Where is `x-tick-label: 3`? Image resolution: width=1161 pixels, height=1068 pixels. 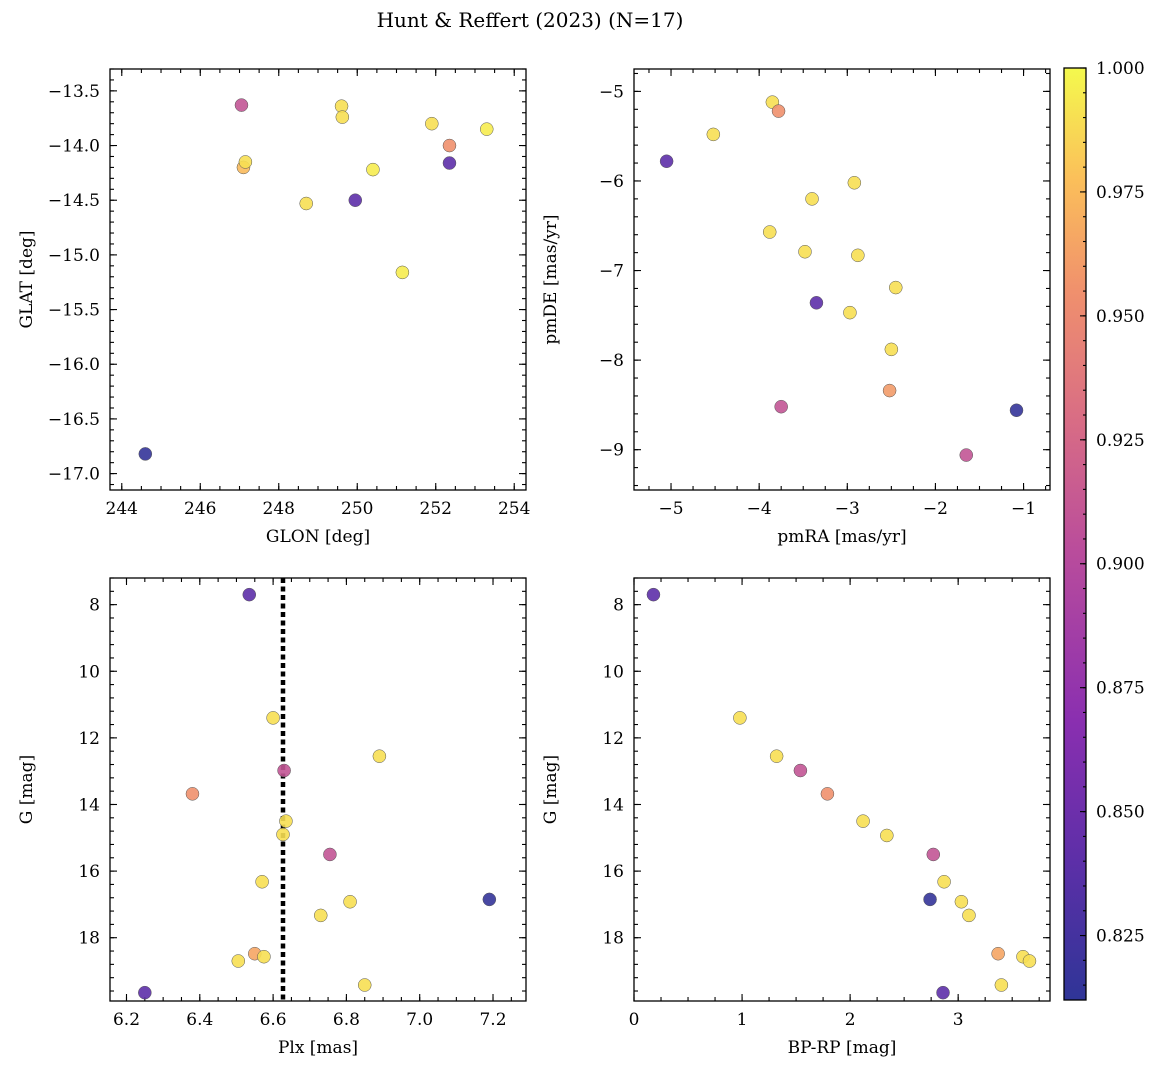 x-tick-label: 3 is located at coordinates (958, 1020).